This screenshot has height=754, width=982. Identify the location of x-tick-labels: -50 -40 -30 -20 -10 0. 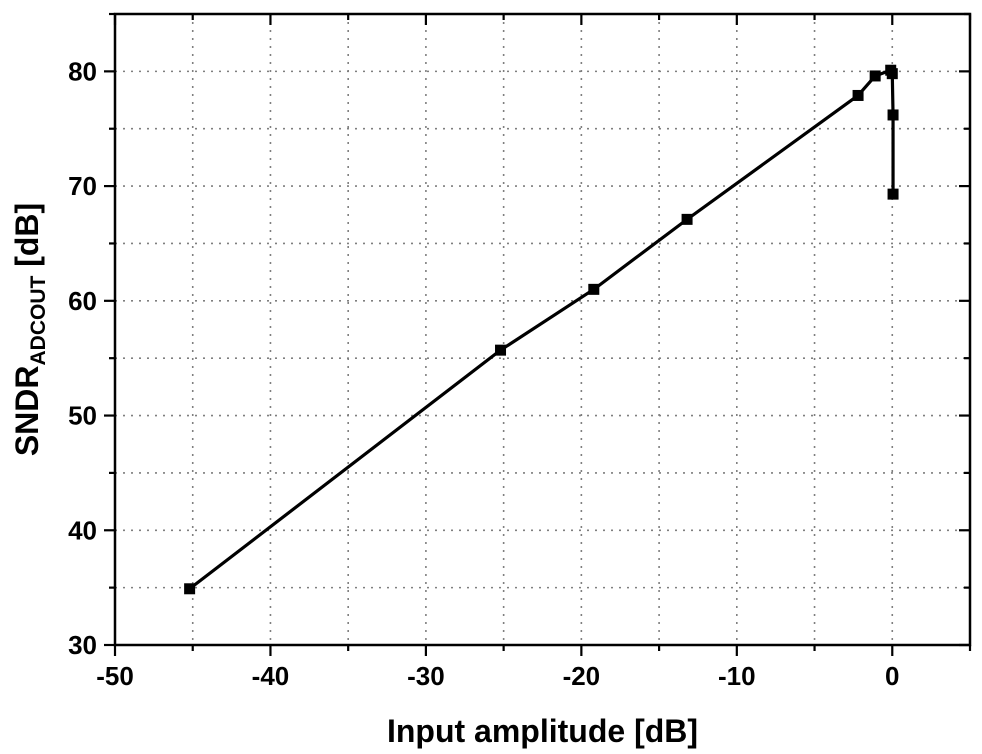
(497, 676).